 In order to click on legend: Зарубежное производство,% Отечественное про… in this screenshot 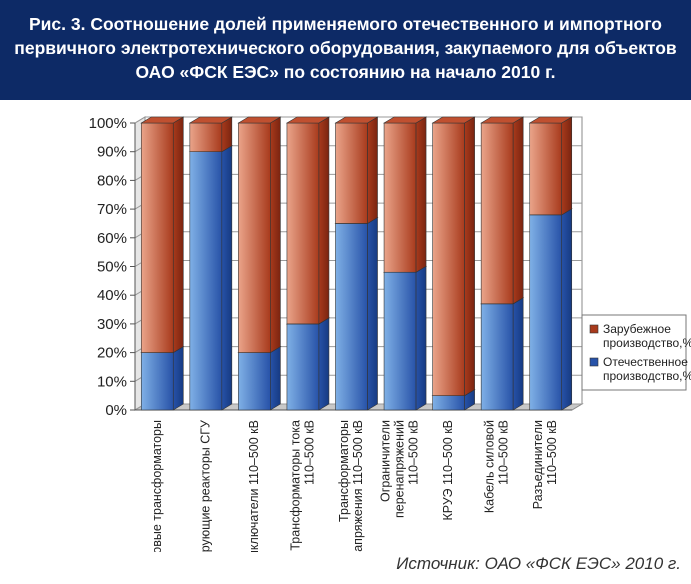, I will do `click(636, 352)`.